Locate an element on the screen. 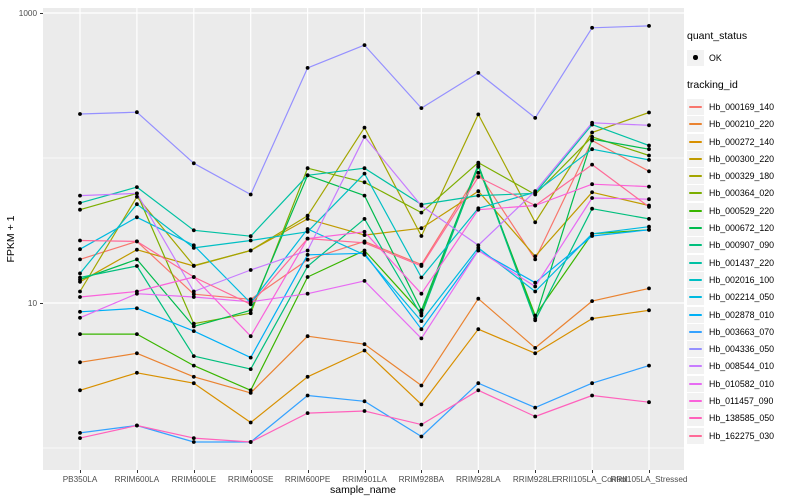 The width and height of the screenshot is (800, 500). legend-tracking-item: Hb_138585_050 is located at coordinates (743, 418).